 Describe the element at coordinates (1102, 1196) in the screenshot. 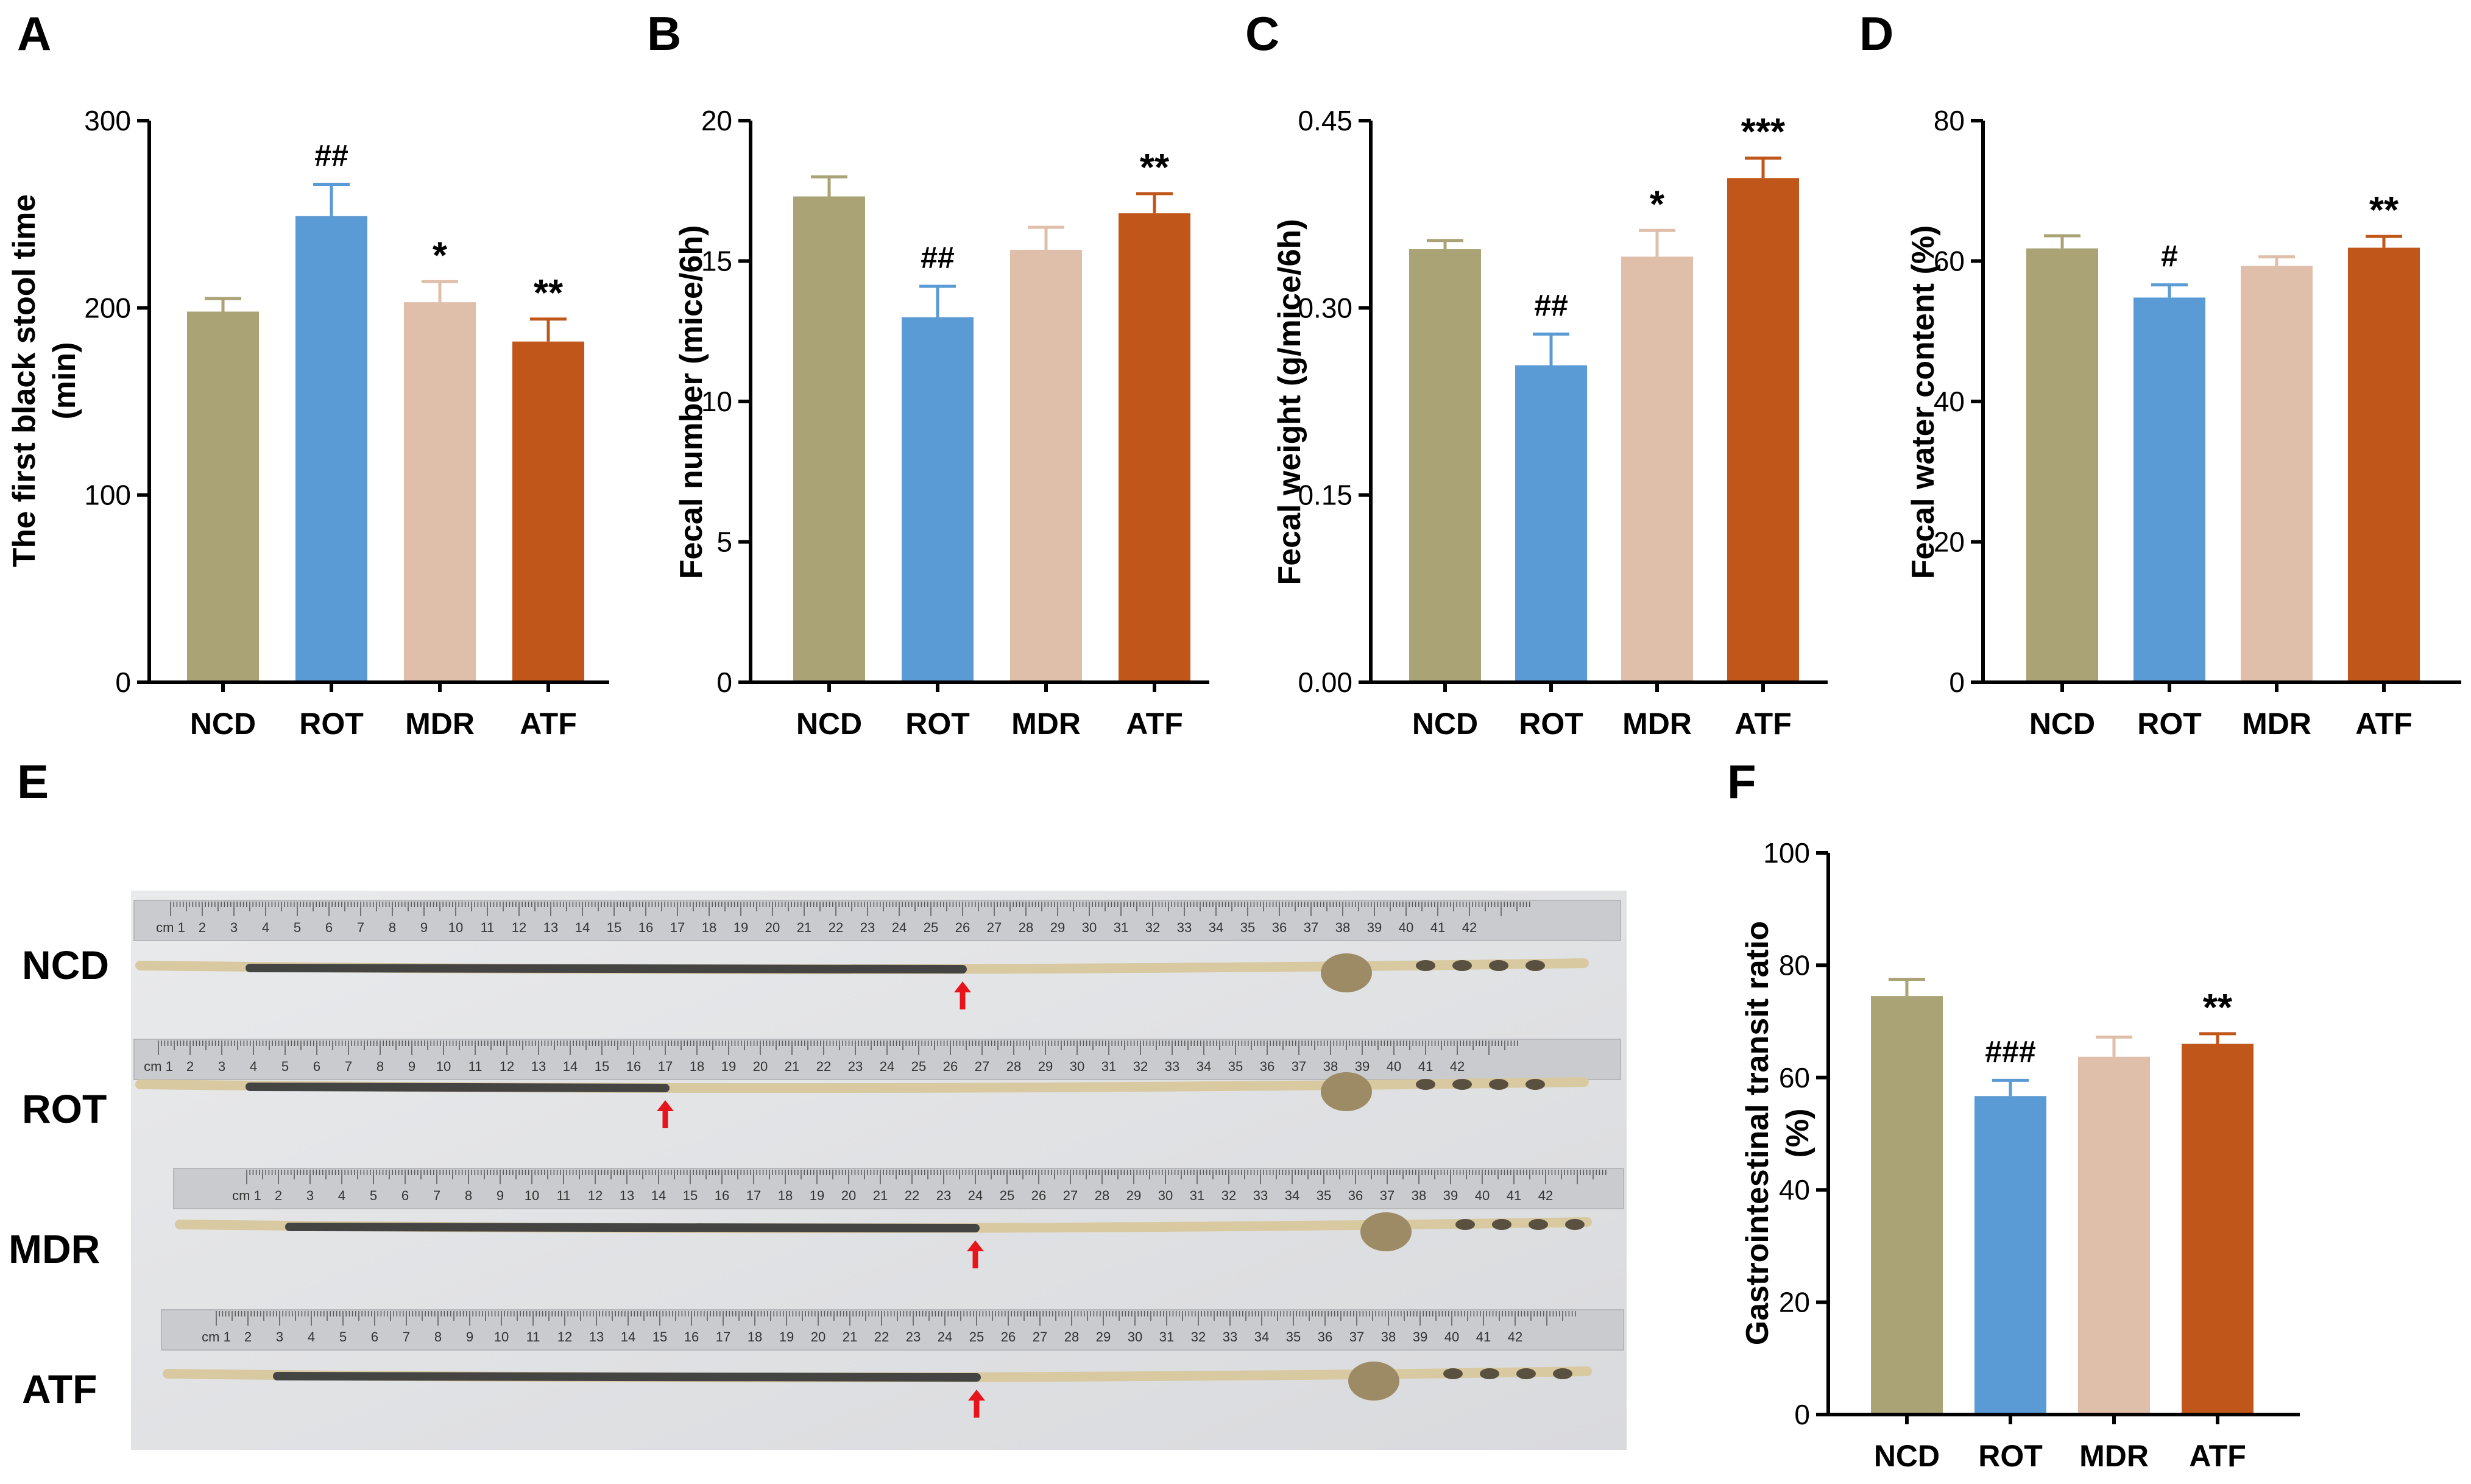

I see `ruler-number: 28` at that location.